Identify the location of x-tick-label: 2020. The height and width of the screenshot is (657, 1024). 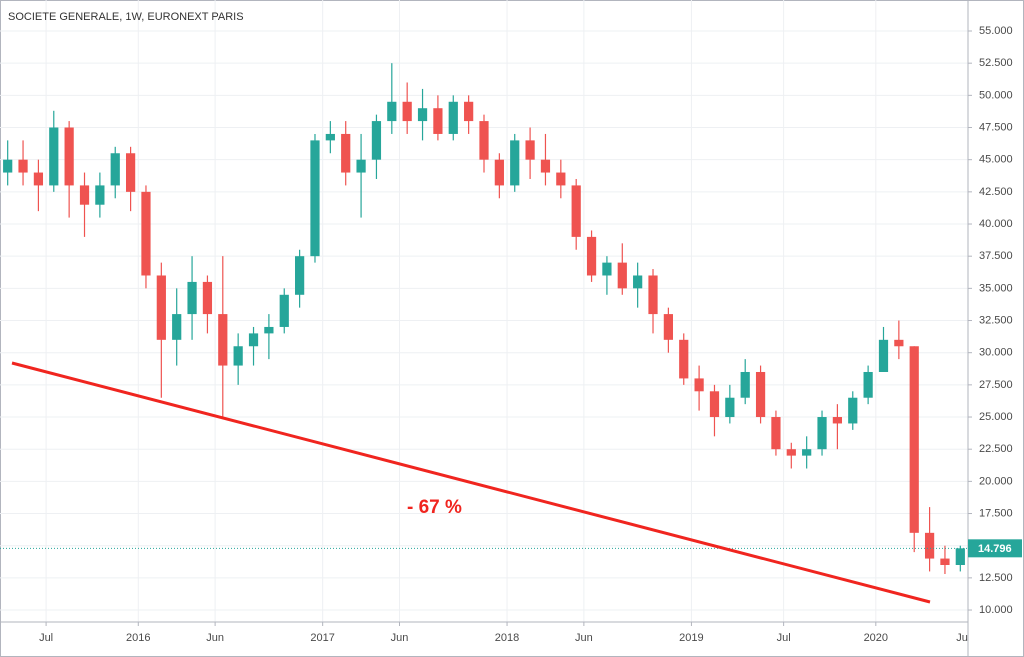
(876, 638).